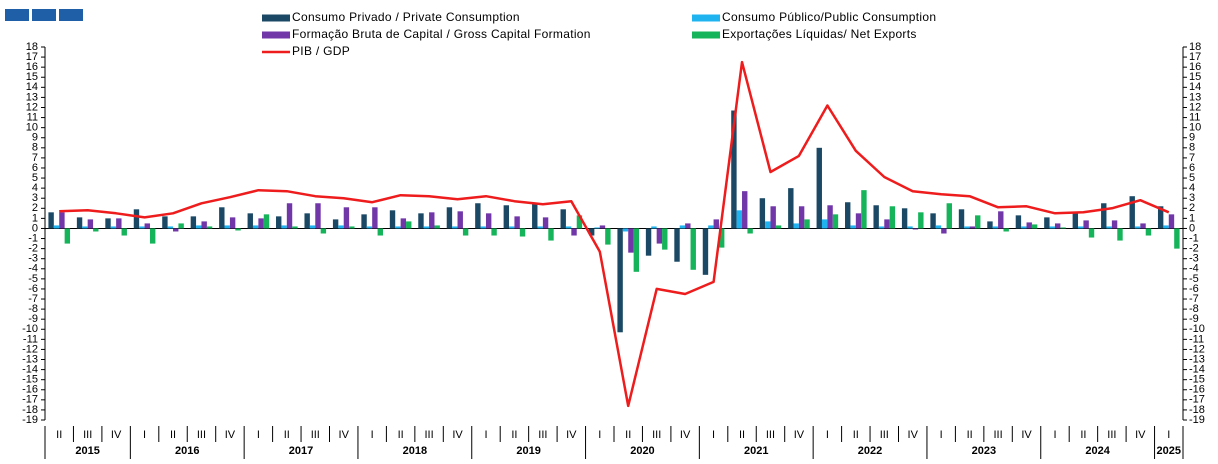 The width and height of the screenshot is (1218, 464). Describe the element at coordinates (33, 249) in the screenshot. I see `y-tick-label: -2` at that location.